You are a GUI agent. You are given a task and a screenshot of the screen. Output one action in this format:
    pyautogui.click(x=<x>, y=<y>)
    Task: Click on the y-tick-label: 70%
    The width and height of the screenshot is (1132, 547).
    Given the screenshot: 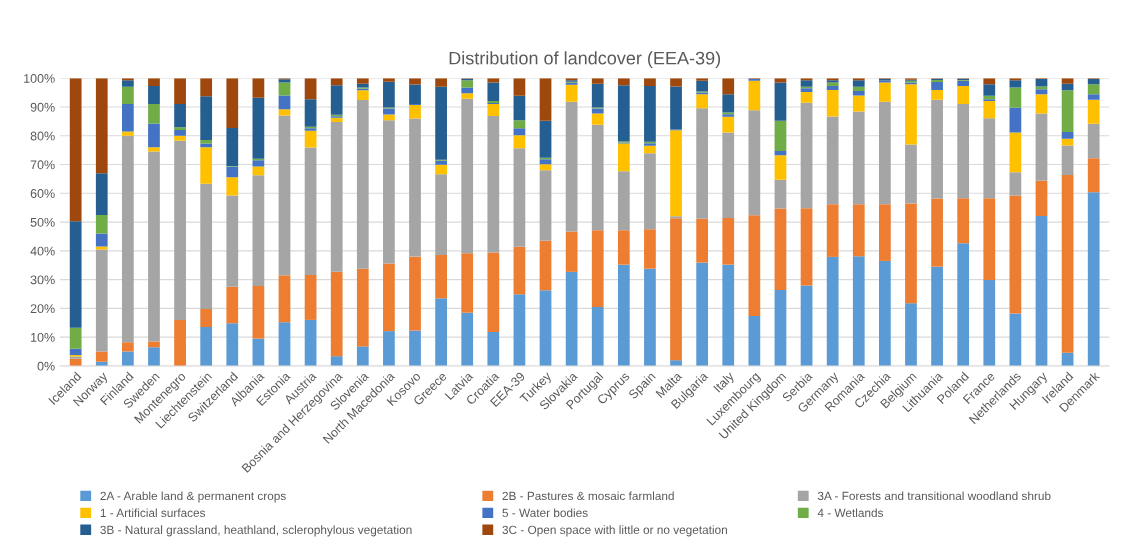 What is the action you would take?
    pyautogui.click(x=42, y=165)
    